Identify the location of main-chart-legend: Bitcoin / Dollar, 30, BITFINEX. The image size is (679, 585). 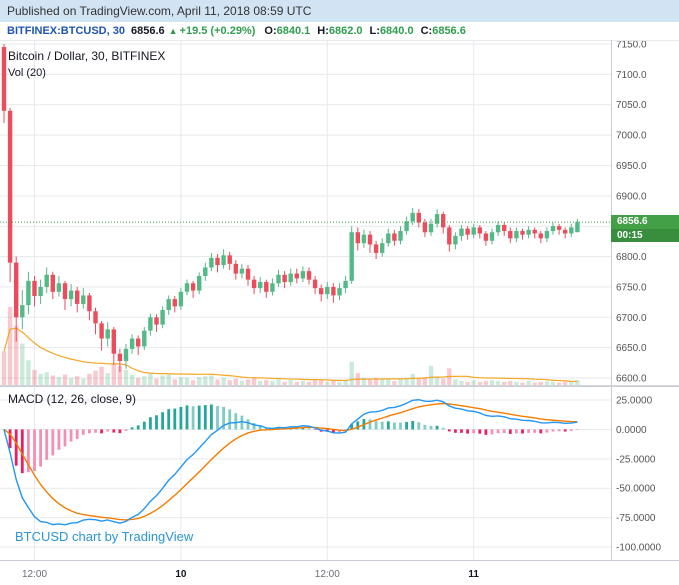
(87, 56).